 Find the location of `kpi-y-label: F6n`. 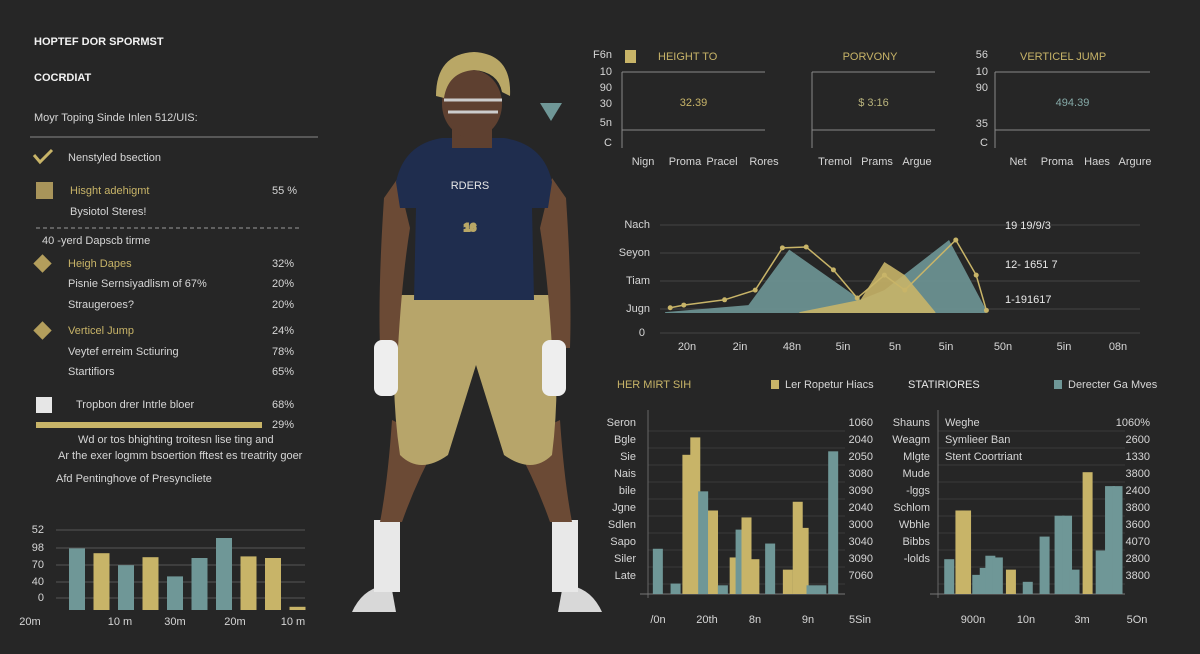

kpi-y-label: F6n is located at coordinates (602, 55).